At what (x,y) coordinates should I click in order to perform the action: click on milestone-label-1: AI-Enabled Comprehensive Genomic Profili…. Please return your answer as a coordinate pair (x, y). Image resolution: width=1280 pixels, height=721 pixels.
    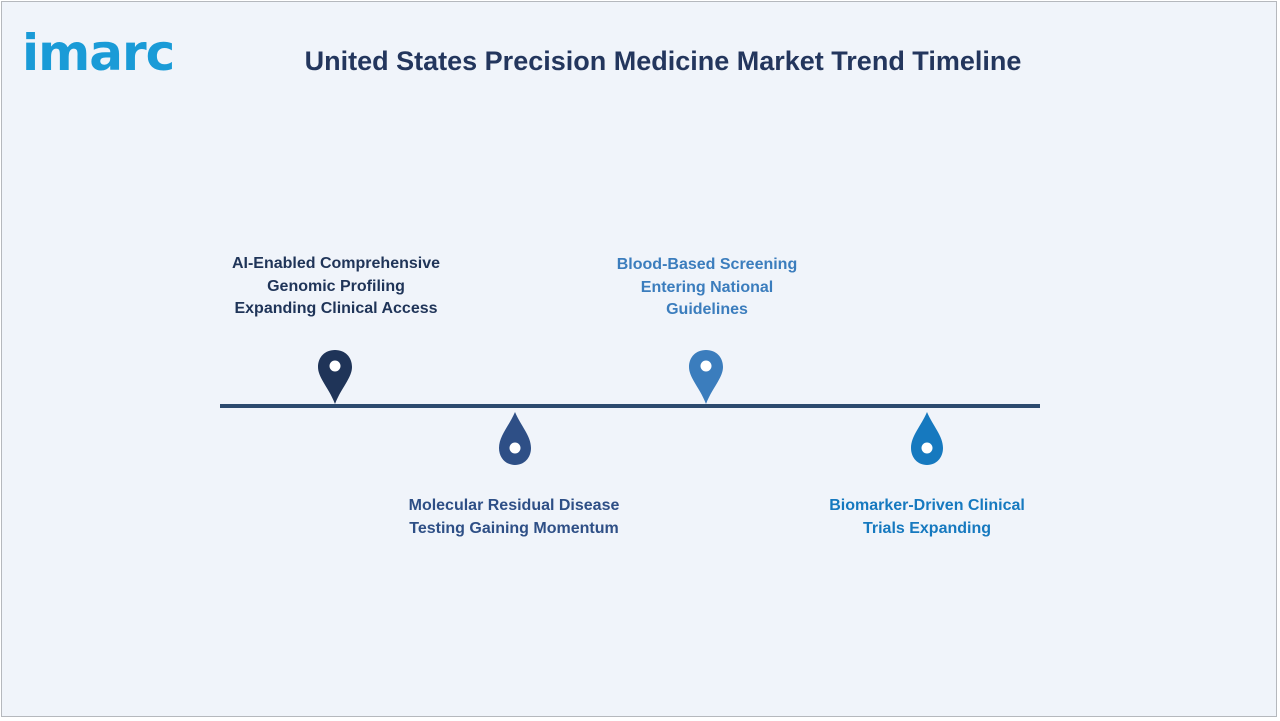
    Looking at the image, I should click on (336, 286).